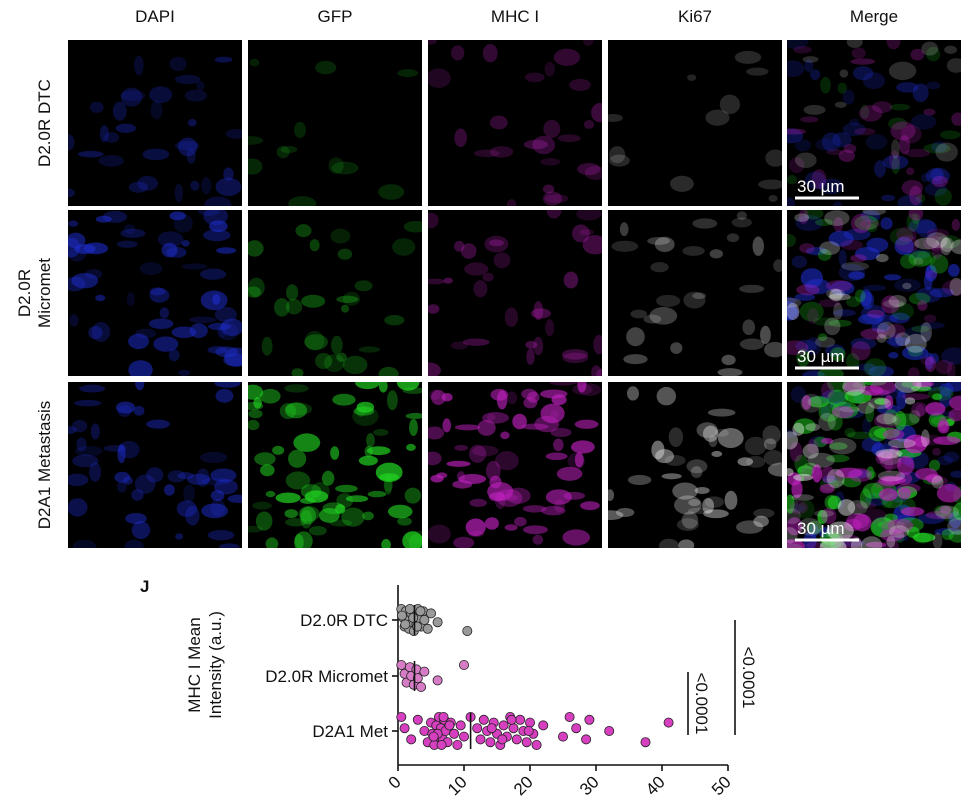 The width and height of the screenshot is (973, 811). I want to click on column-header: GFP, so click(335, 16).